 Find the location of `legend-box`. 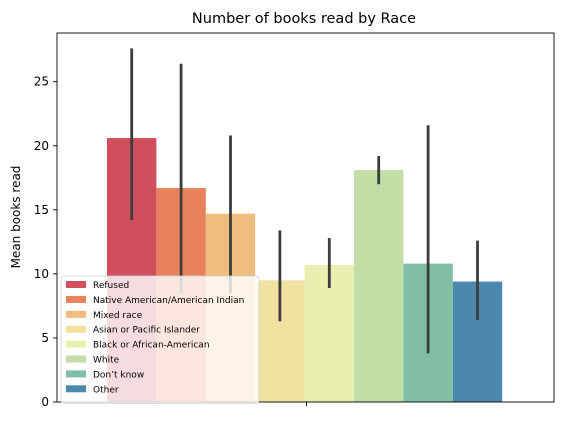

legend-box is located at coordinates (160, 339).